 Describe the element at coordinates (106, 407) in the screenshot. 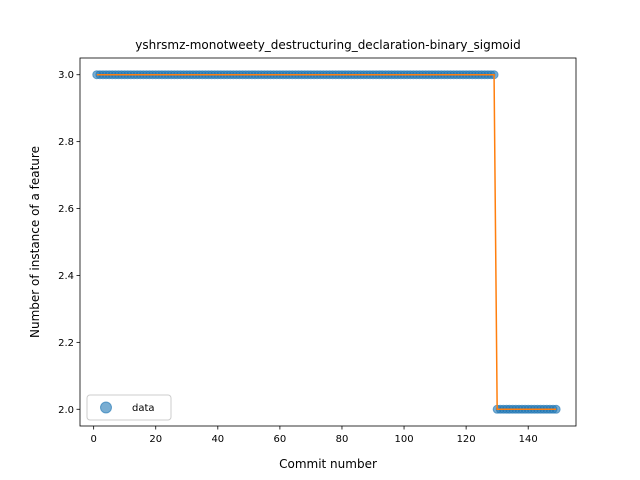

I see `legend-marker` at that location.